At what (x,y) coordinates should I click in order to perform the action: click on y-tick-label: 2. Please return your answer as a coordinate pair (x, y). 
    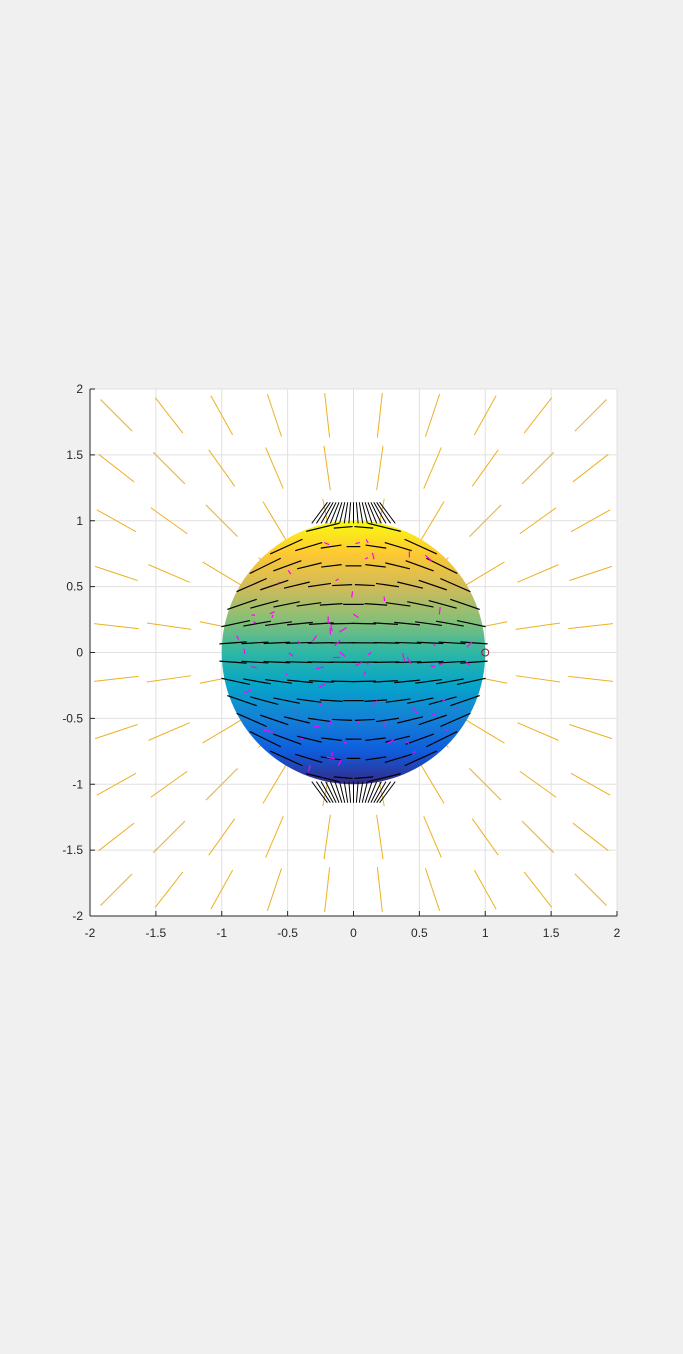
    Looking at the image, I should click on (79, 389).